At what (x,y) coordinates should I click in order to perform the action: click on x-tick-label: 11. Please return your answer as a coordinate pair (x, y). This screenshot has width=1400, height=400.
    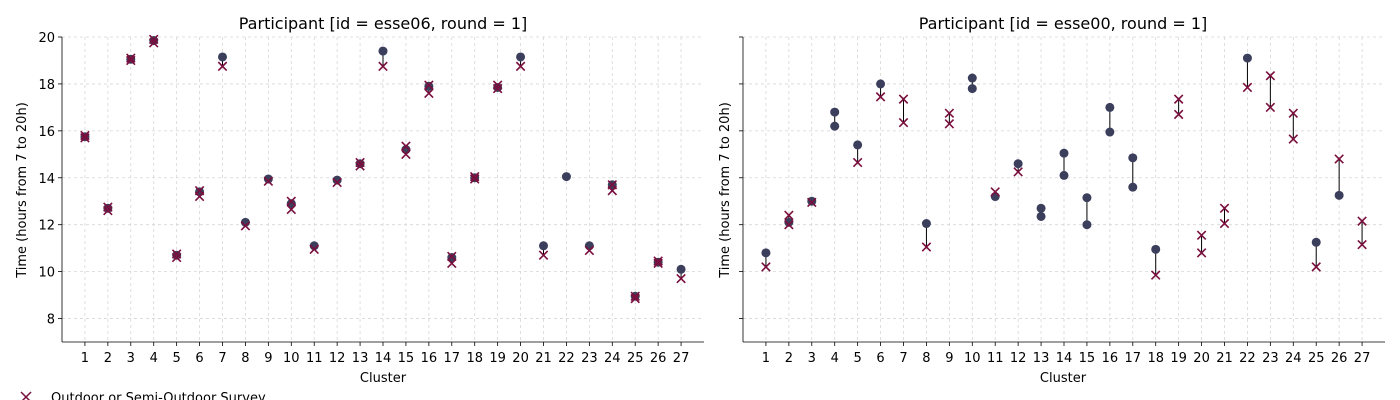
    Looking at the image, I should click on (314, 358).